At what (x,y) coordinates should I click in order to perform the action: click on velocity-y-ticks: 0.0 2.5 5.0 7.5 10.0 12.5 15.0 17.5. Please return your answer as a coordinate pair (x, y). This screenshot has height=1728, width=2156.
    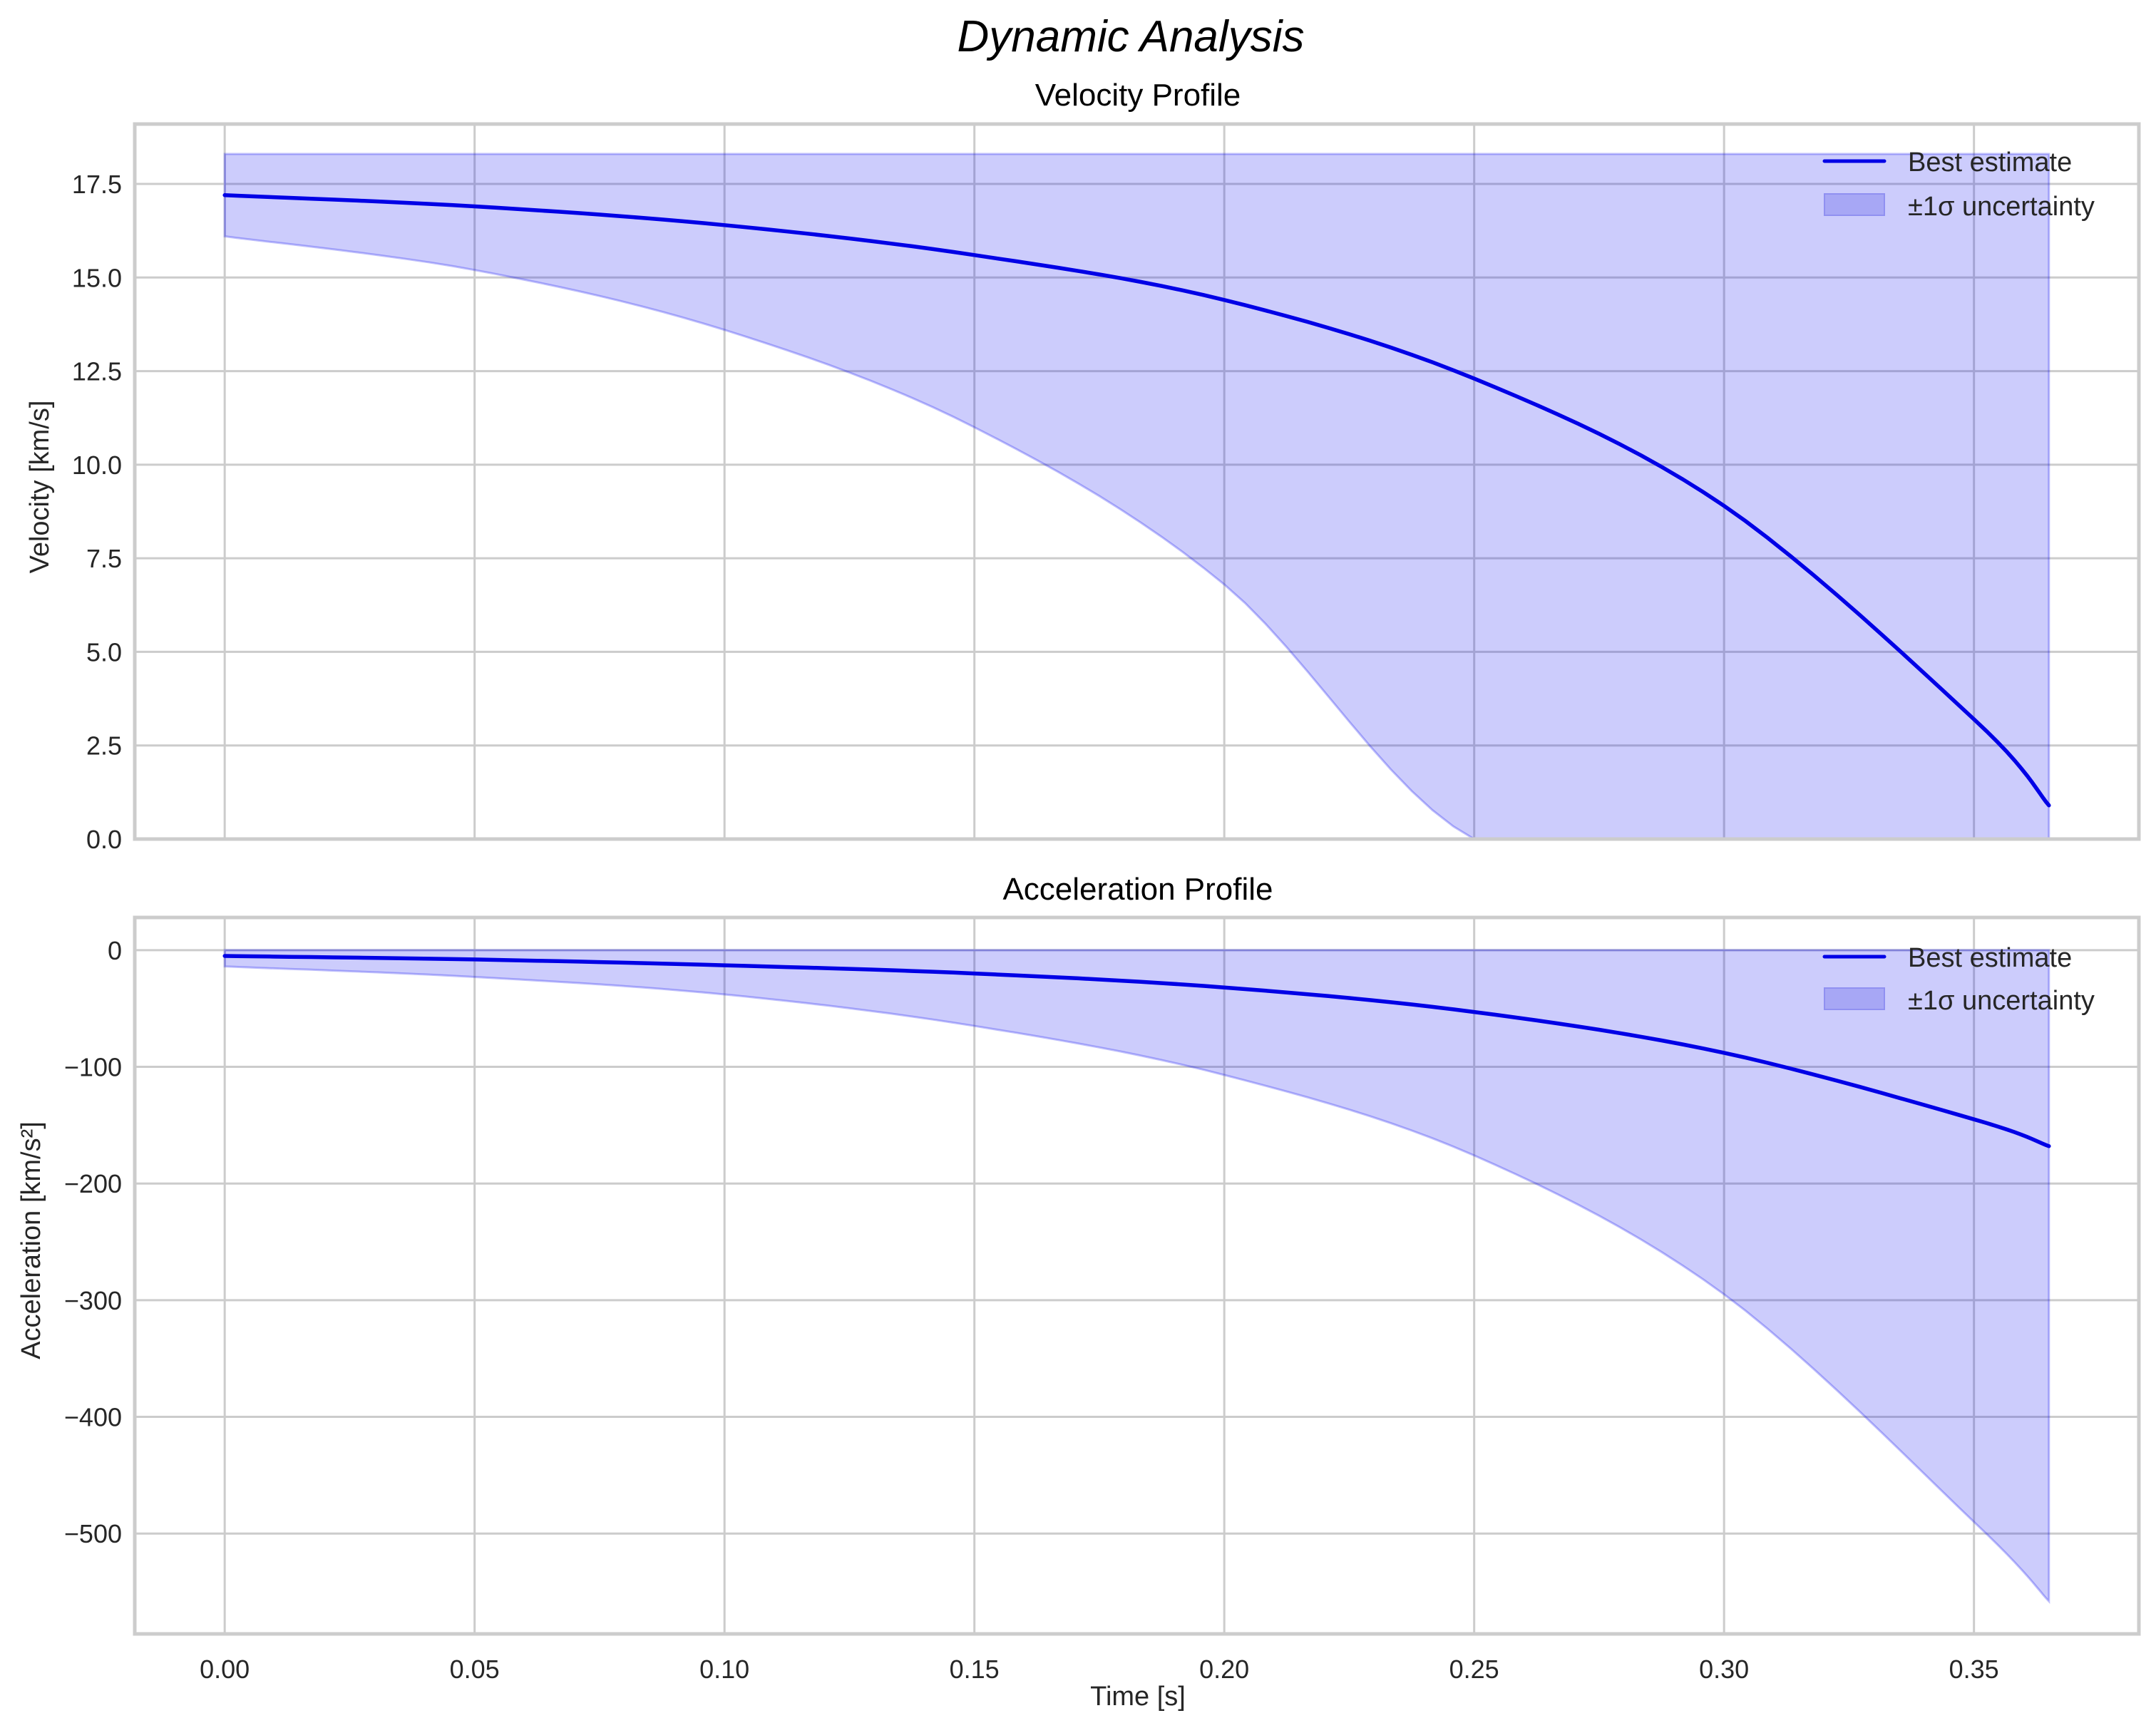
    Looking at the image, I should click on (97, 512).